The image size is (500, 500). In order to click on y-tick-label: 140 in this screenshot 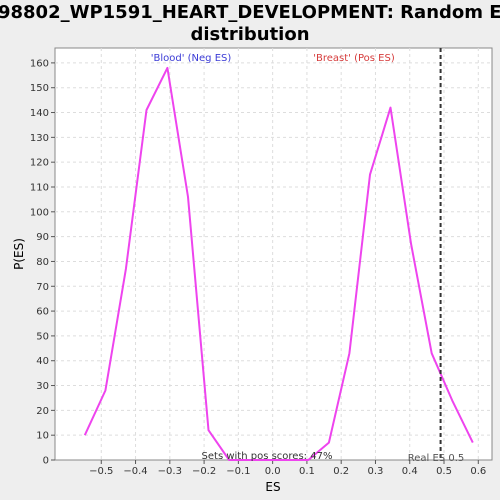, I will do `click(39, 113)`.